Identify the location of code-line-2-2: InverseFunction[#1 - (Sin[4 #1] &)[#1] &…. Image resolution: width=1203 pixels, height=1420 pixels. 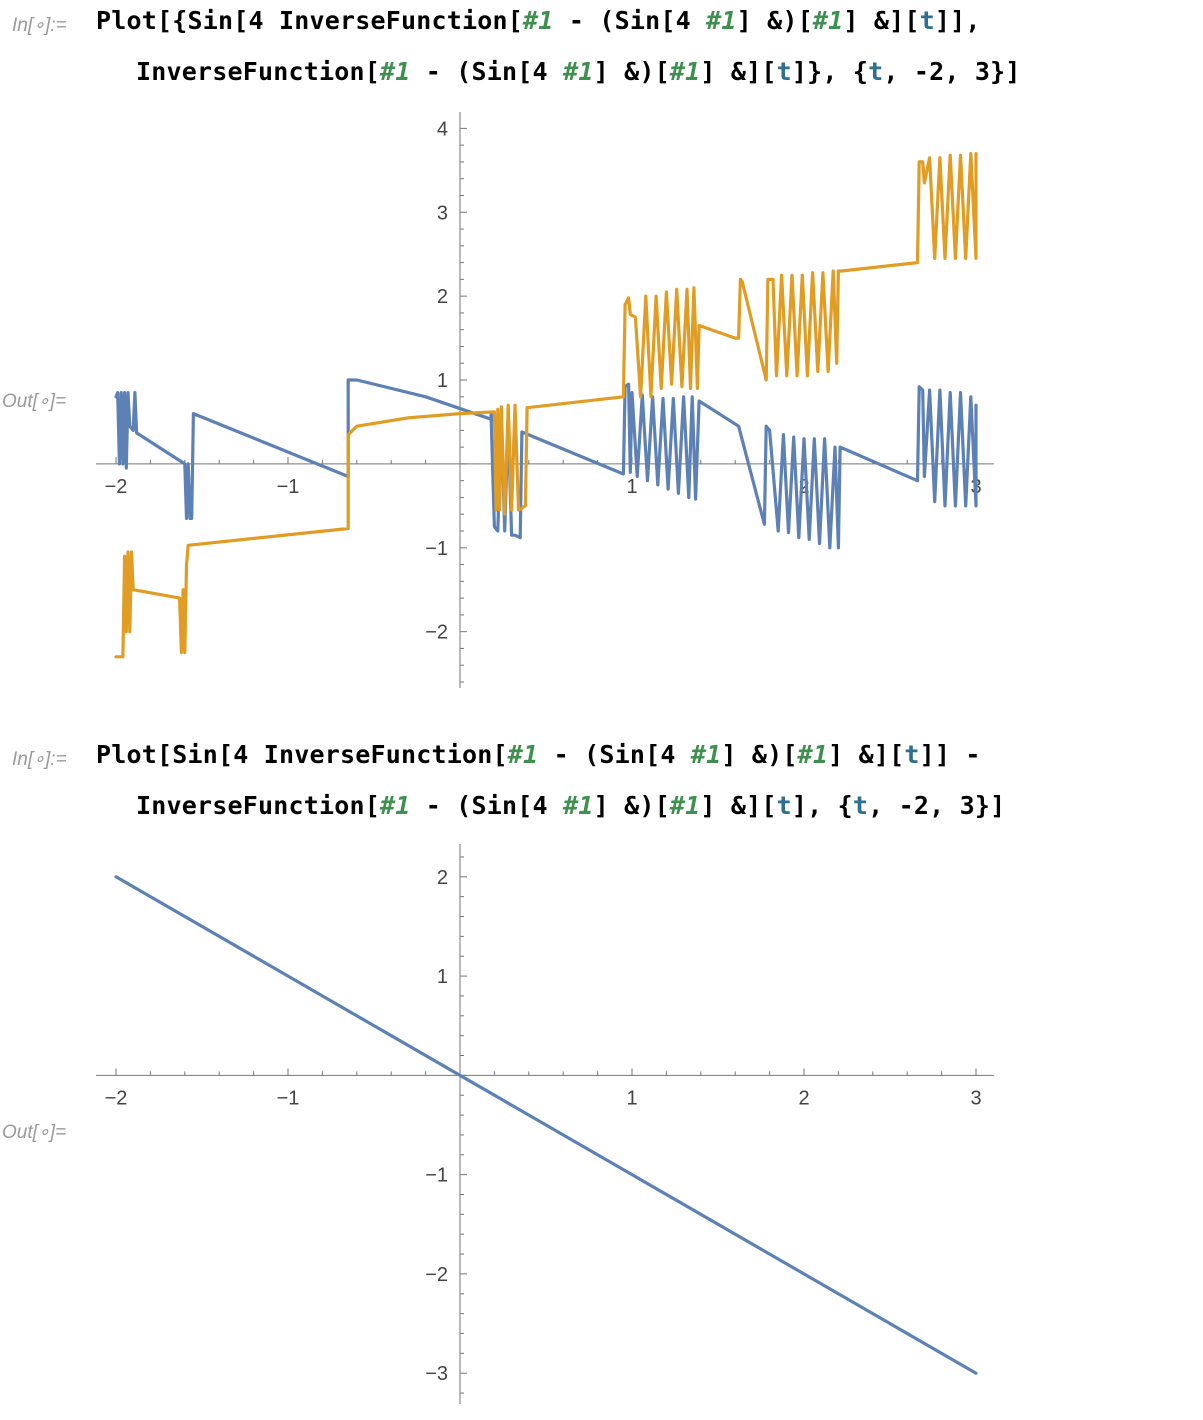
(570, 805).